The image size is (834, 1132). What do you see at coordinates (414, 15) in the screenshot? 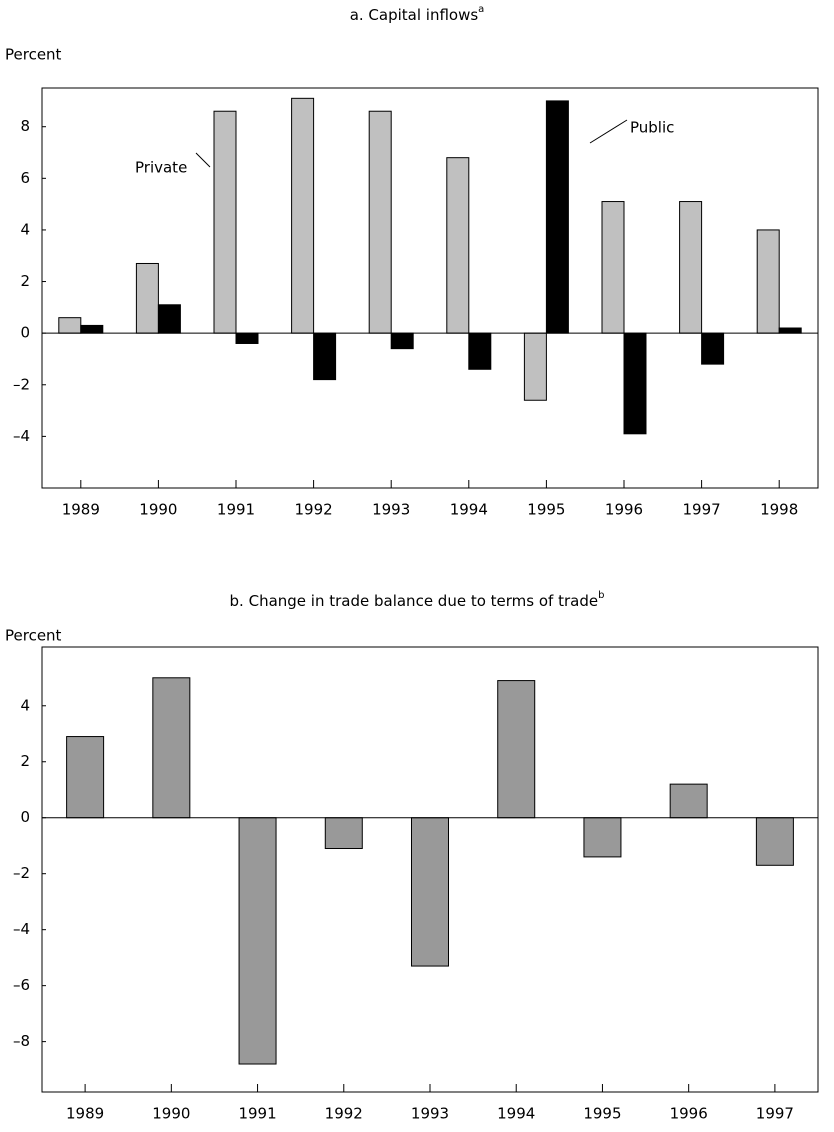
I see `title-text: a. Capital inflows` at bounding box center [414, 15].